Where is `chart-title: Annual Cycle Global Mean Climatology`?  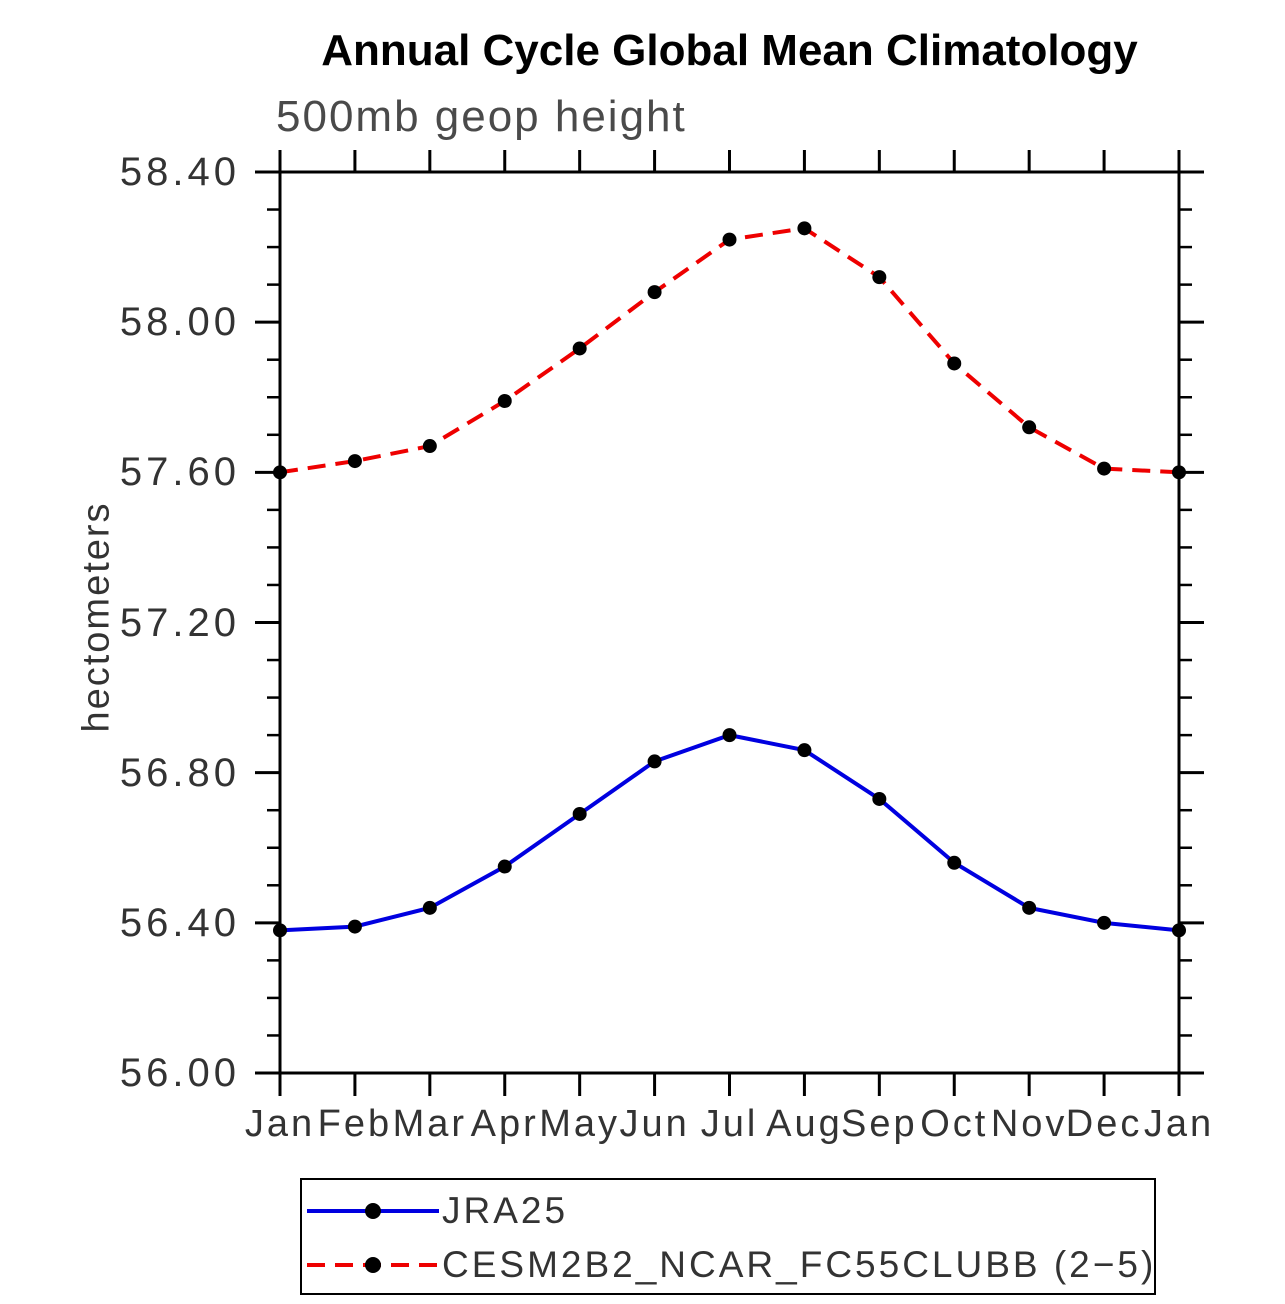
chart-title: Annual Cycle Global Mean Climatology is located at coordinates (729, 50).